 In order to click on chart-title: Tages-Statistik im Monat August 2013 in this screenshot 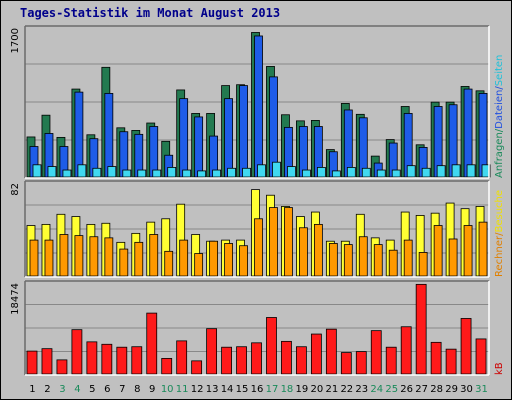, I will do `click(150, 13)`.